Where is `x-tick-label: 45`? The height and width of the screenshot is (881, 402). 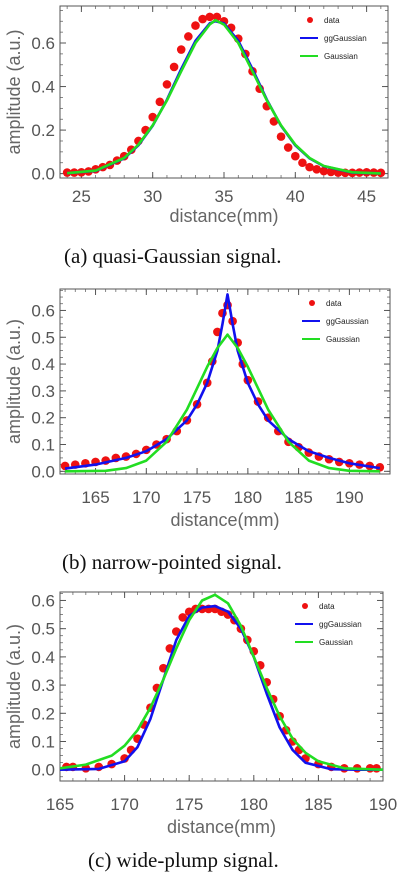
x-tick-label: 45 is located at coordinates (366, 196).